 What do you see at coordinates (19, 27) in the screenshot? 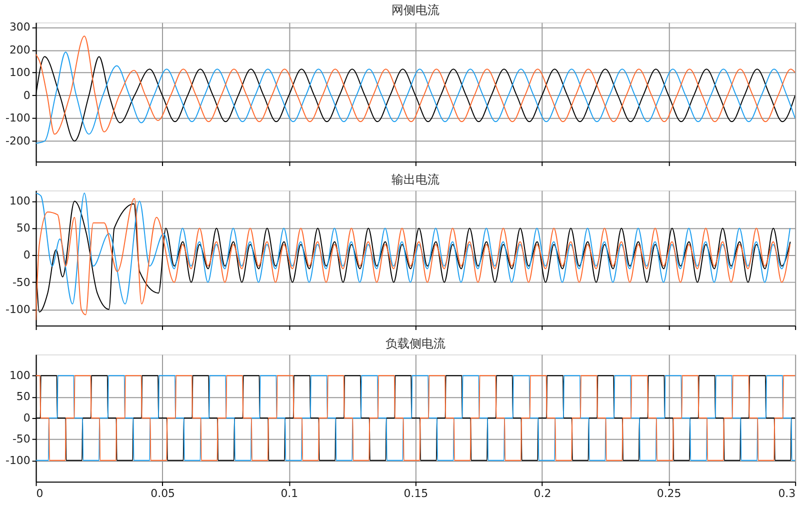
I see `y-tick-label: 300` at bounding box center [19, 27].